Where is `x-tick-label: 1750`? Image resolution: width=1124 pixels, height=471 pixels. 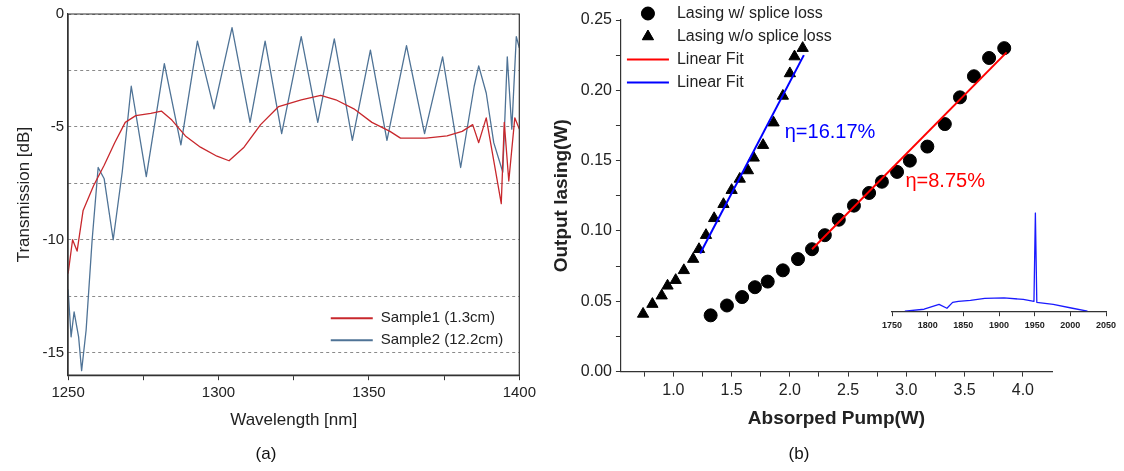
x-tick-label: 1750 is located at coordinates (892, 325).